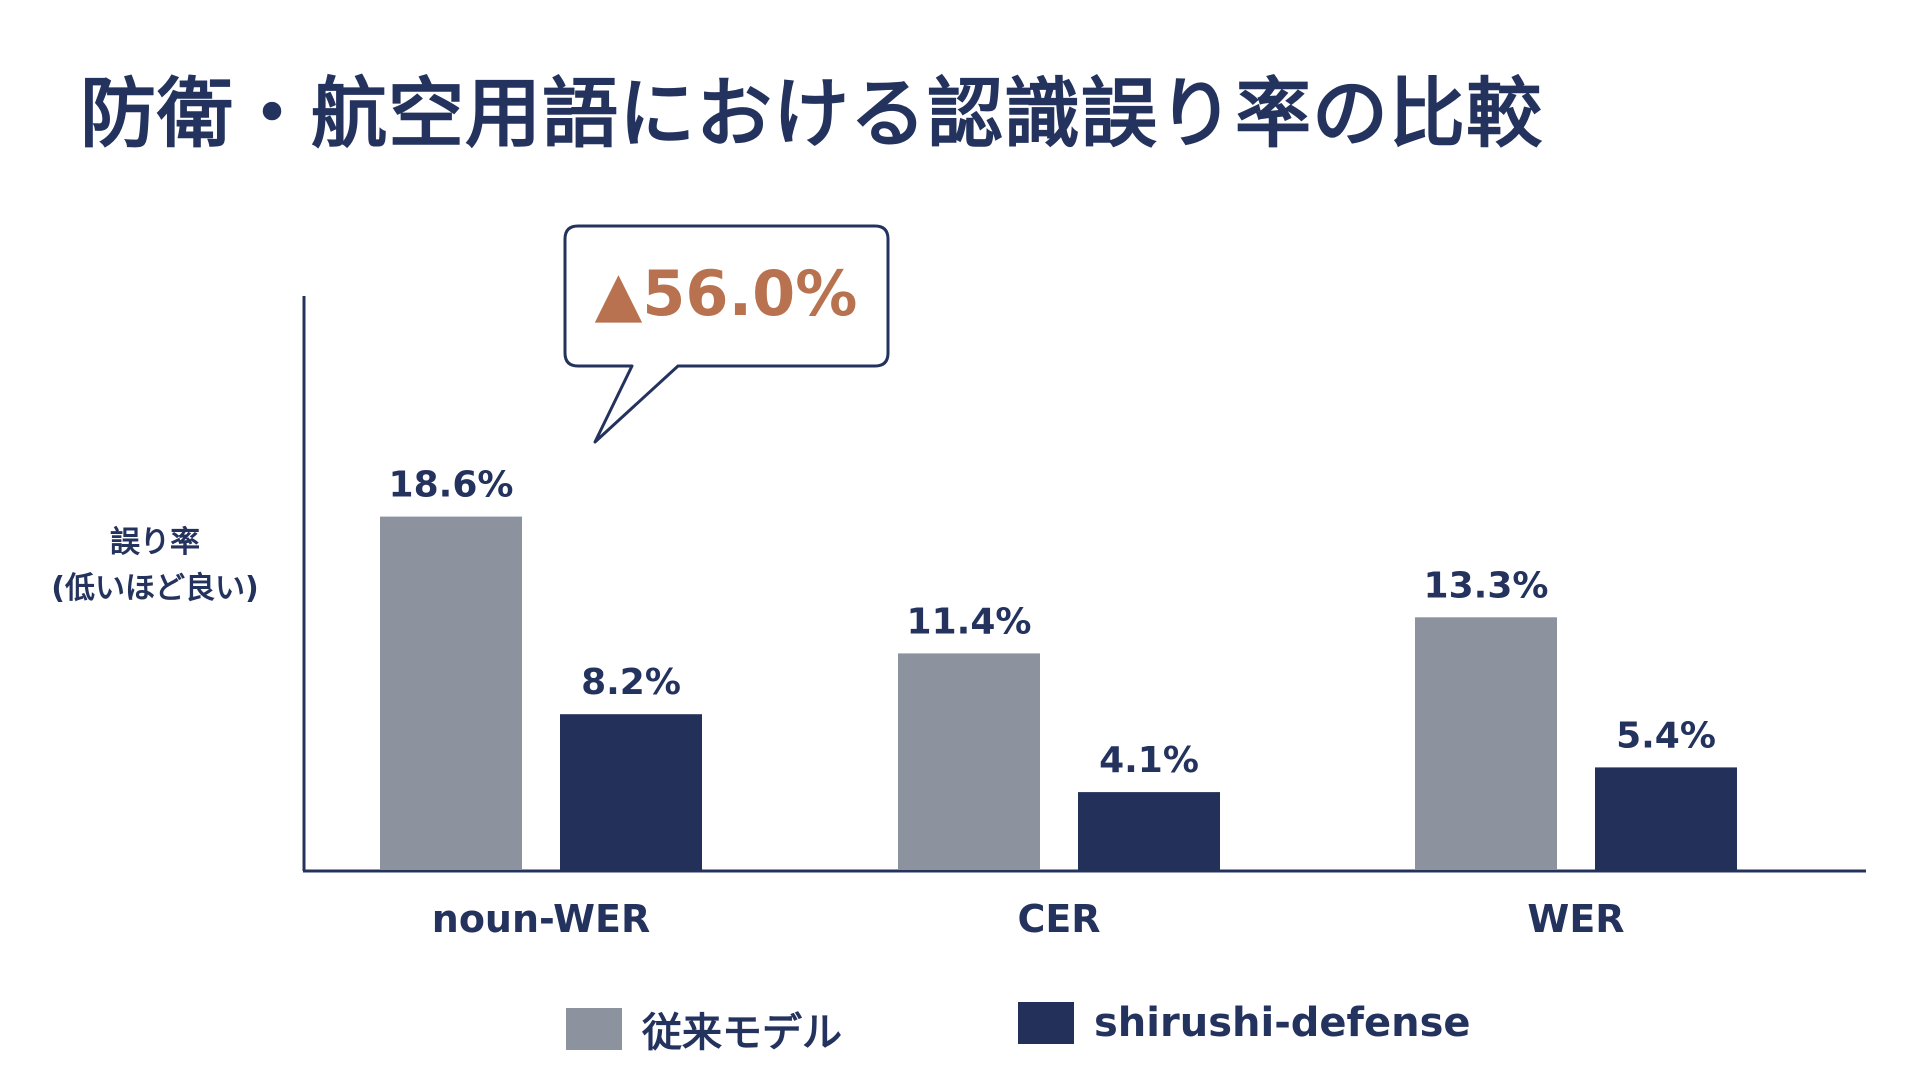 Image resolution: width=1920 pixels, height=1080 pixels. What do you see at coordinates (811, 113) in the screenshot?
I see `chart-title: 防衛・航空用語における認識誤り率の比較` at bounding box center [811, 113].